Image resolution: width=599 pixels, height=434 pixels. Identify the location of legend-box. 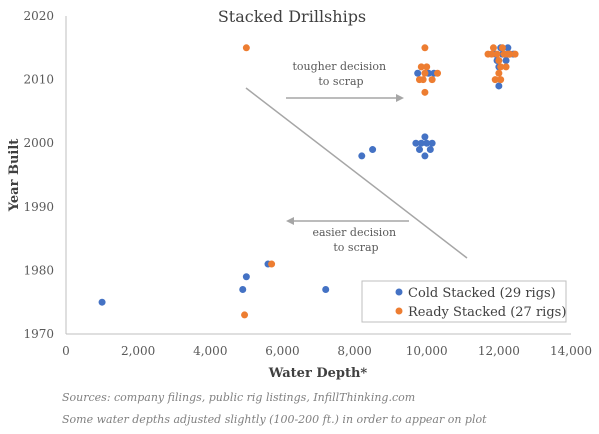
(464, 301).